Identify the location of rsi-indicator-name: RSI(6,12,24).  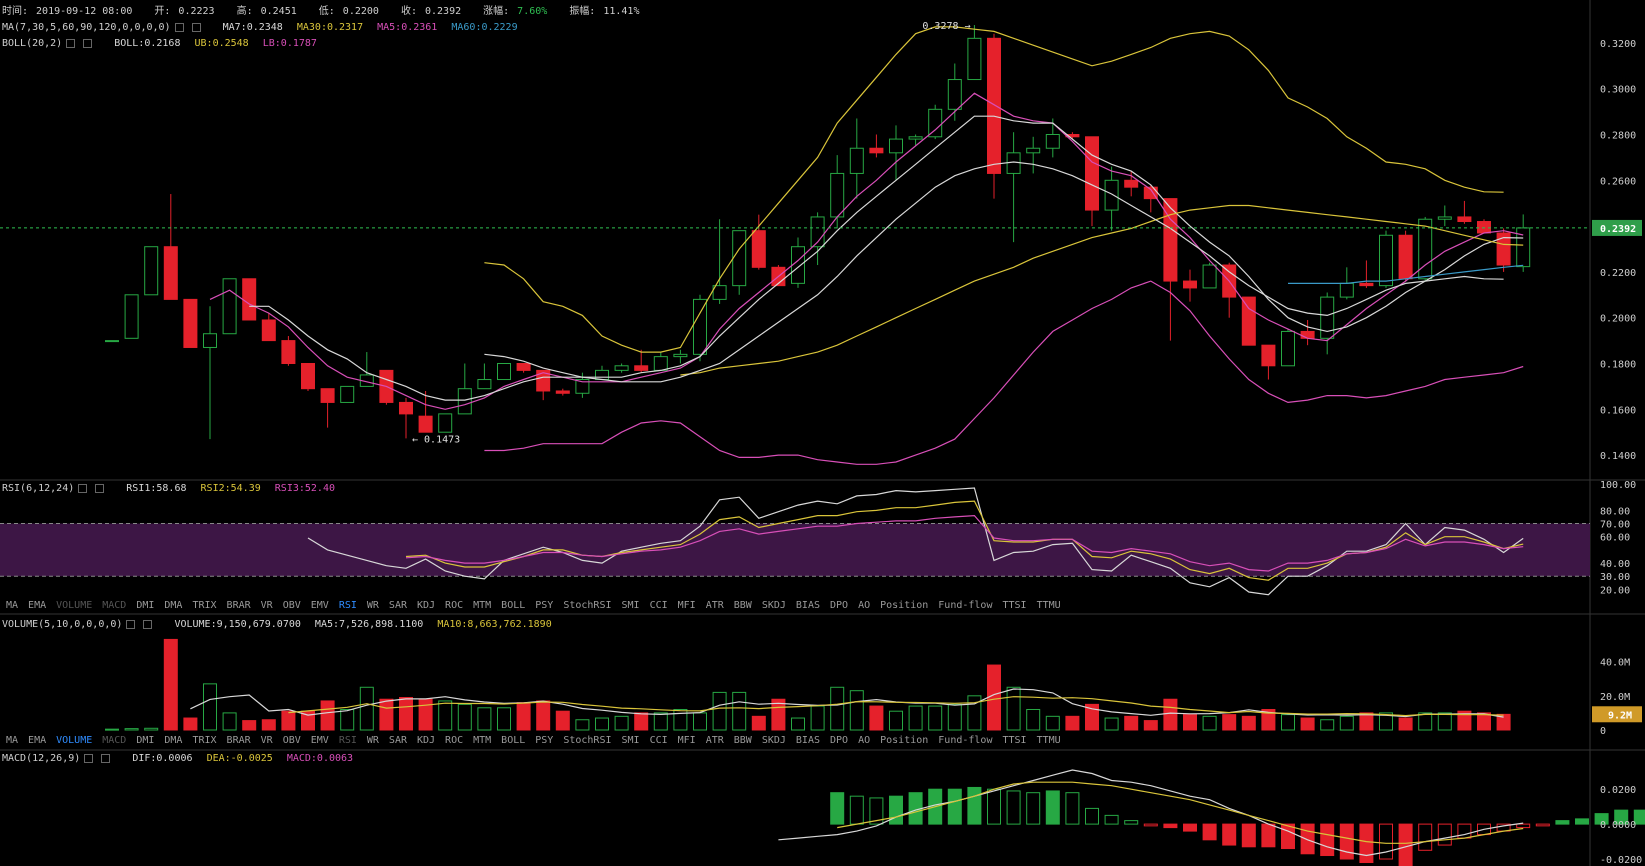
(38, 488).